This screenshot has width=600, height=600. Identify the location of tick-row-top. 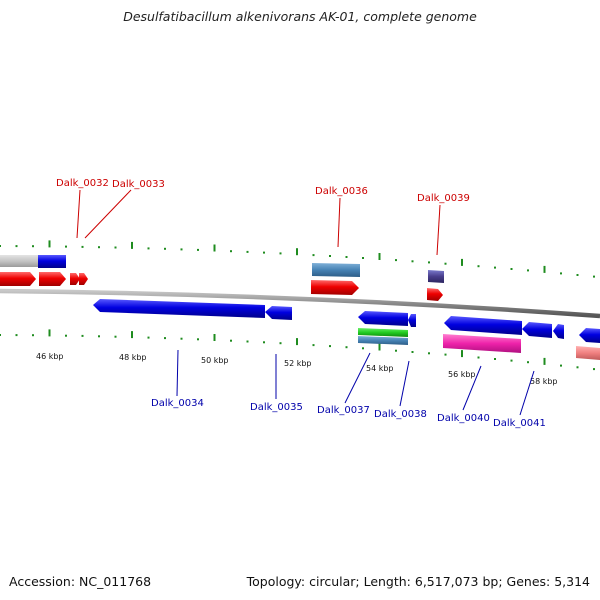
(297, 259).